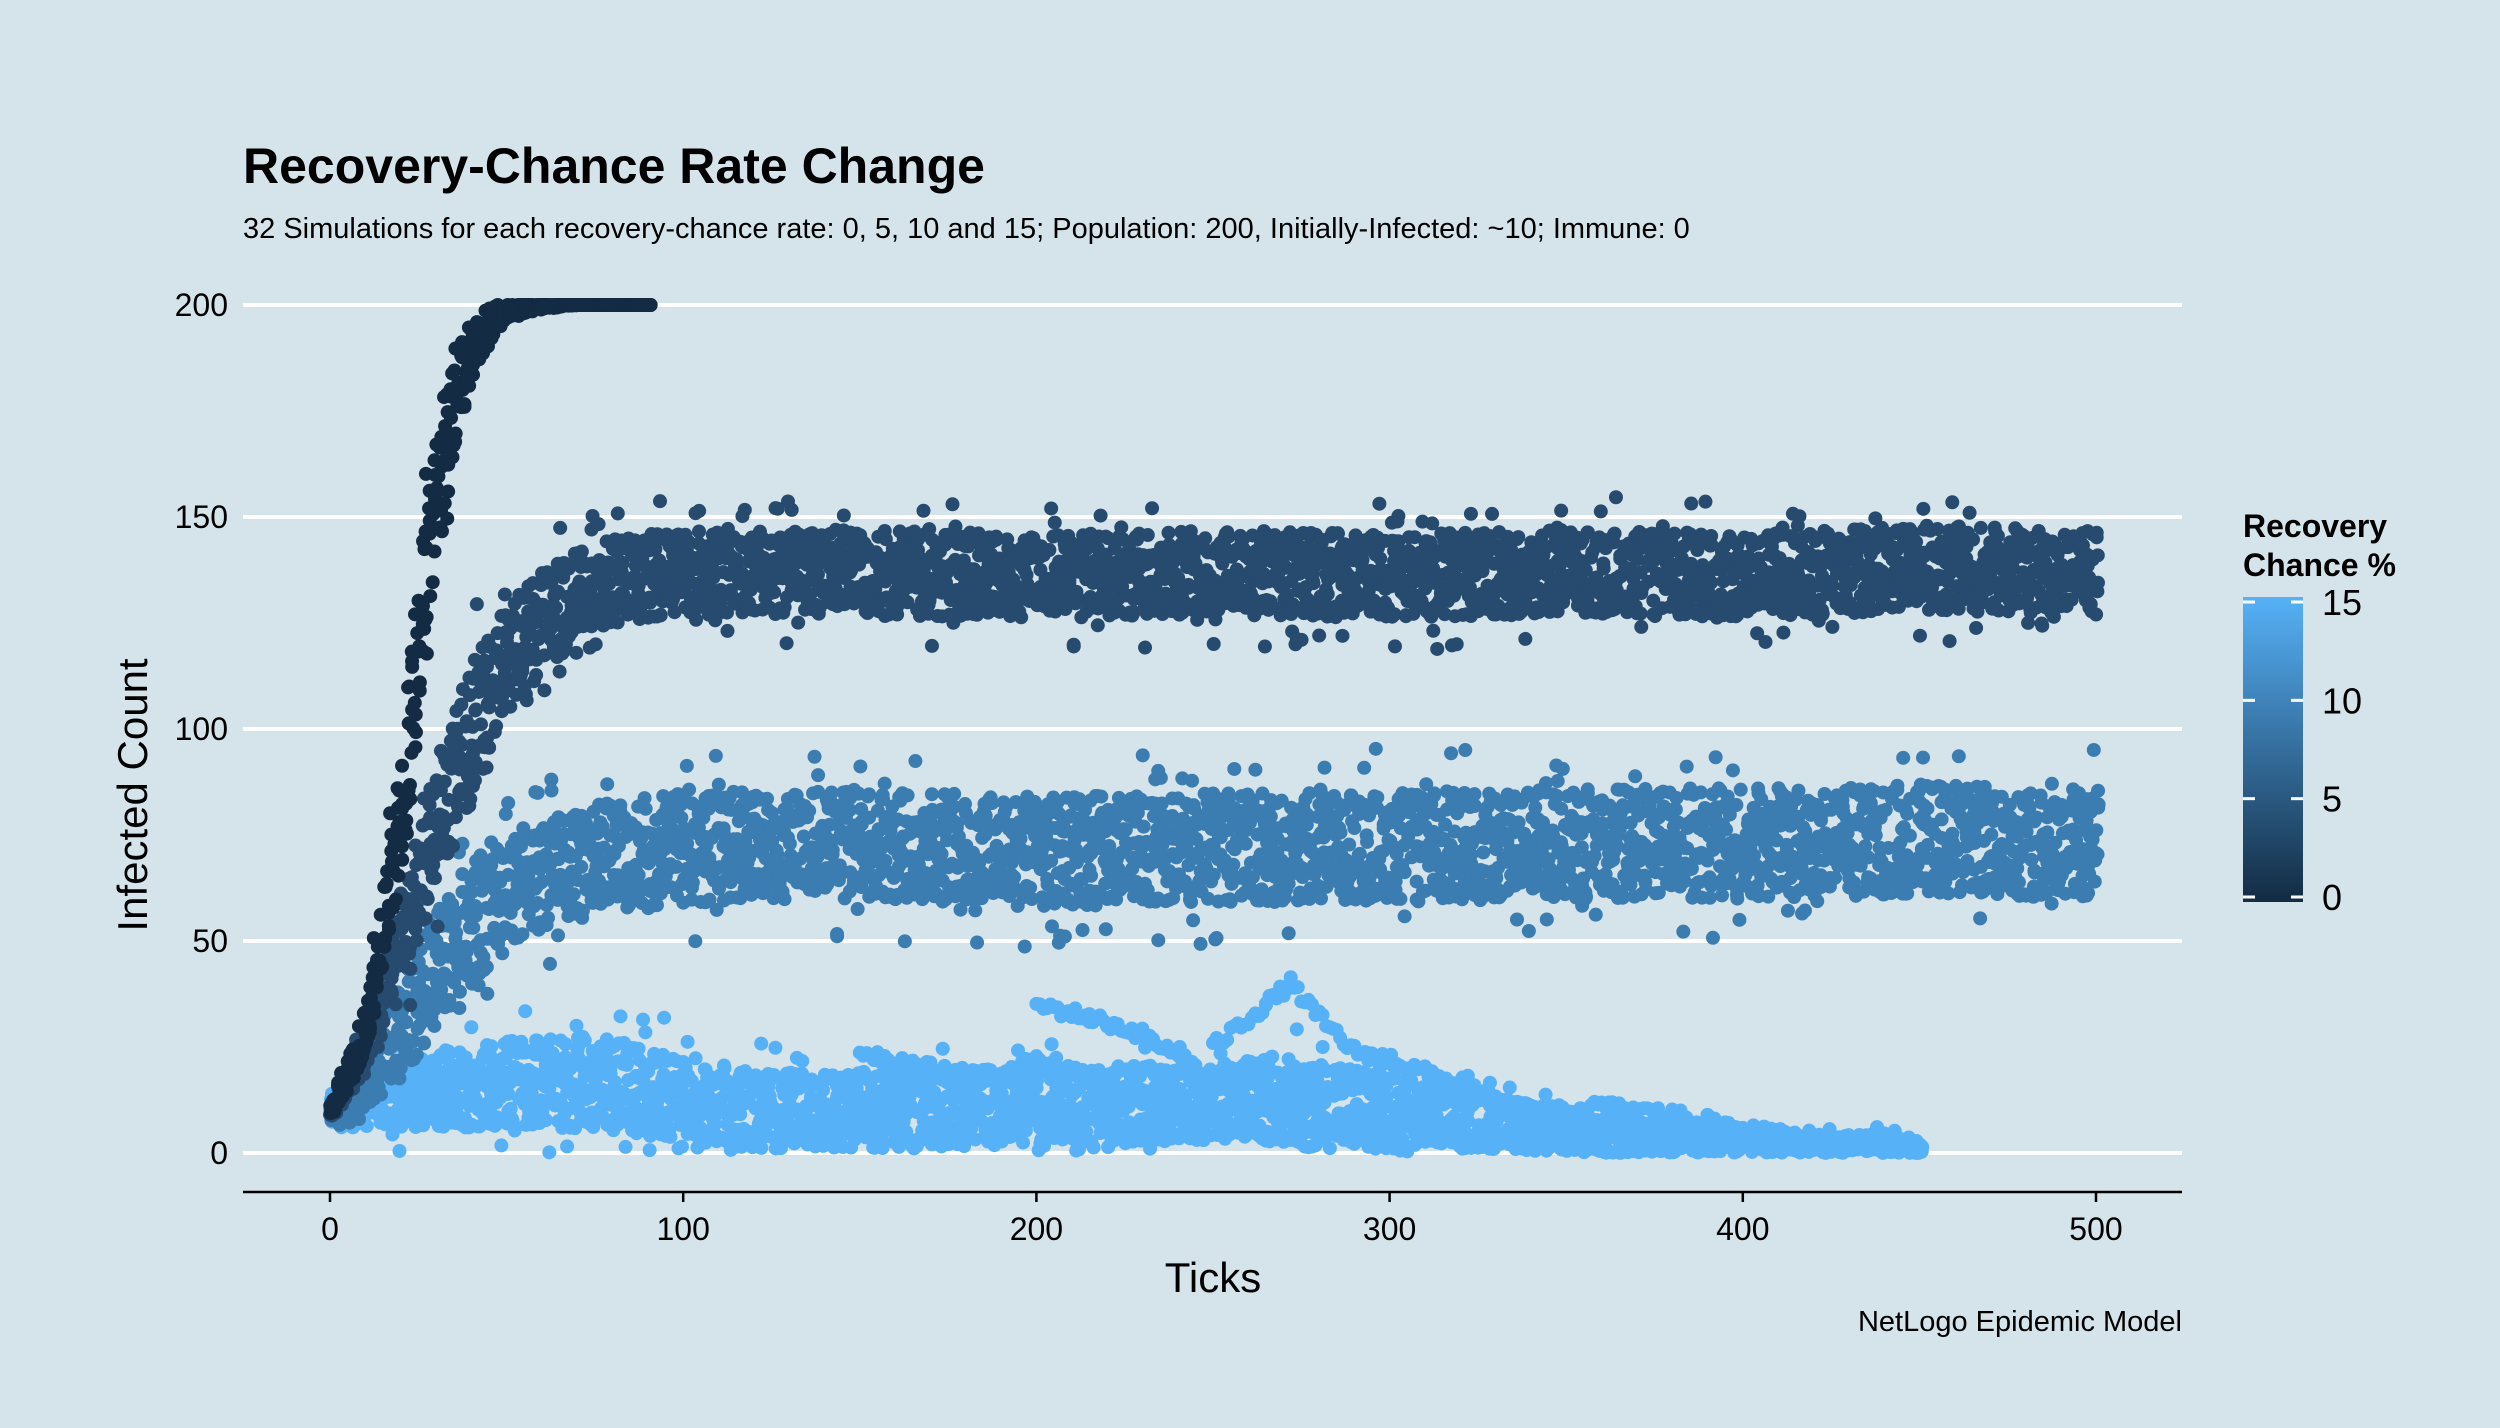 Image resolution: width=2500 pixels, height=1428 pixels. Describe the element at coordinates (210, 941) in the screenshot. I see `y-tick-label: 50` at that location.